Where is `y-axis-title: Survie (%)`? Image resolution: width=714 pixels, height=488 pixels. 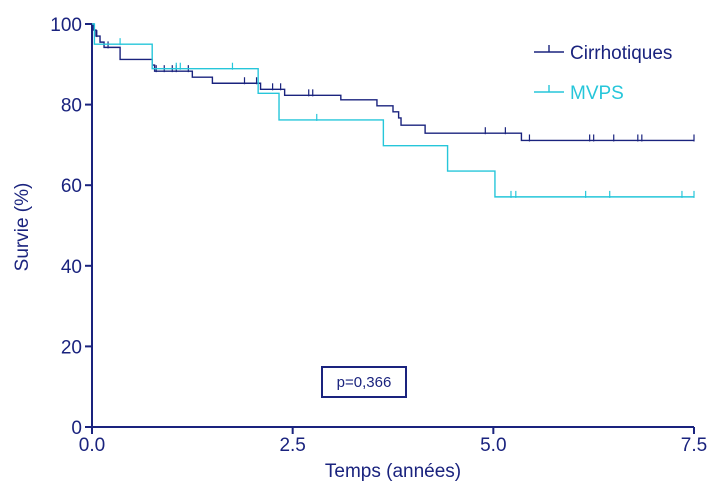 y-axis-title: Survie (%) is located at coordinates (22, 227).